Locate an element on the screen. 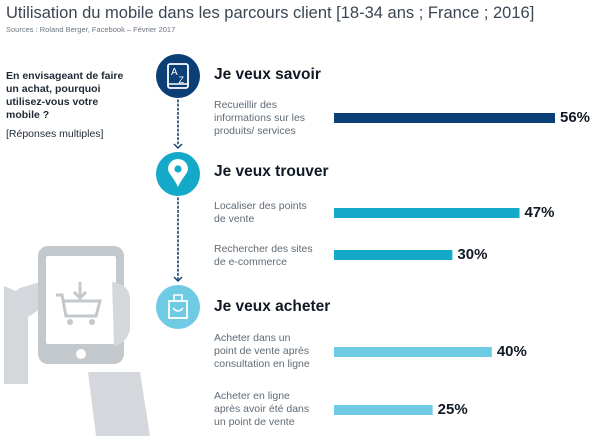 The image size is (602, 436). bar-value-label: 25% is located at coordinates (452, 409).